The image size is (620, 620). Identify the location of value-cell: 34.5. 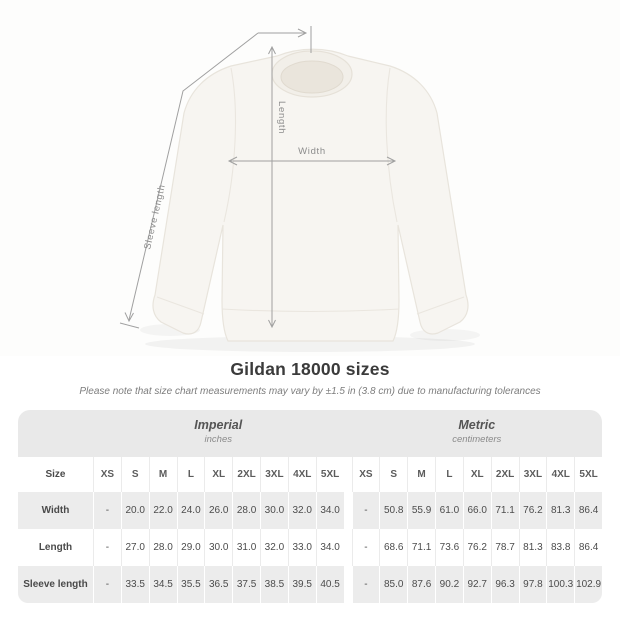
(162, 584).